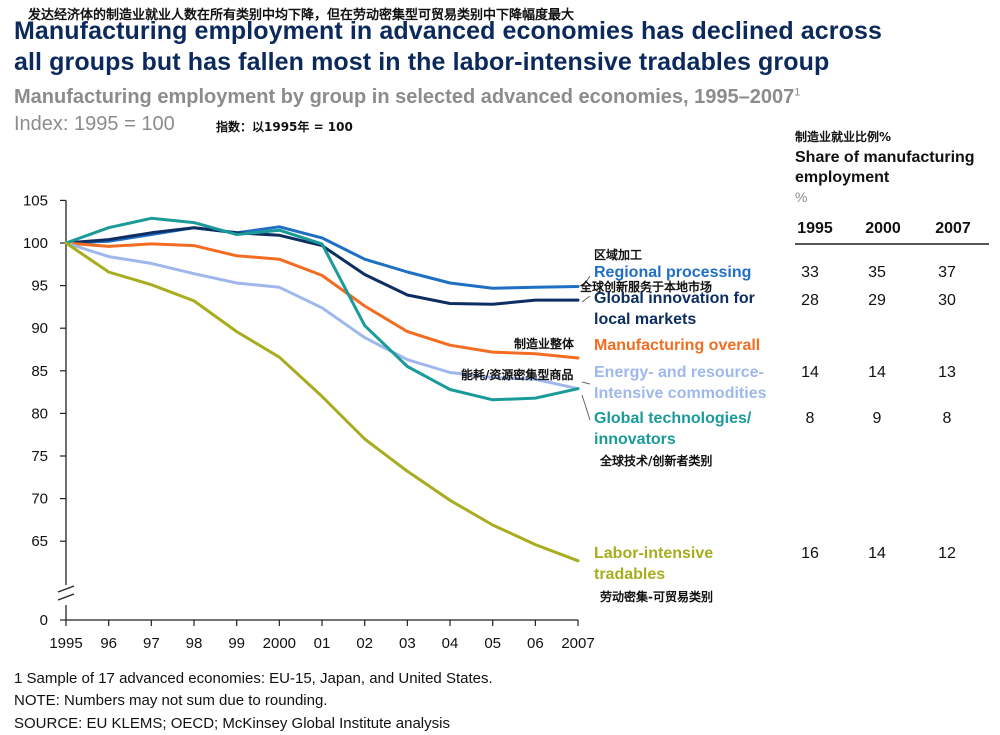  I want to click on x-tick-label: 98, so click(194, 643).